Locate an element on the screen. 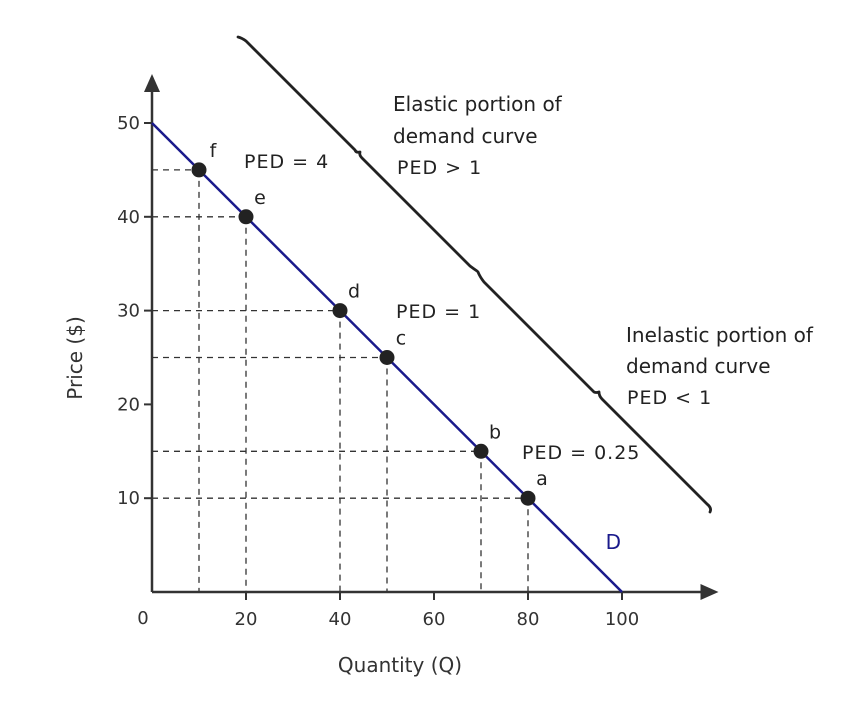  x-tick-label-100: 100 is located at coordinates (622, 619).